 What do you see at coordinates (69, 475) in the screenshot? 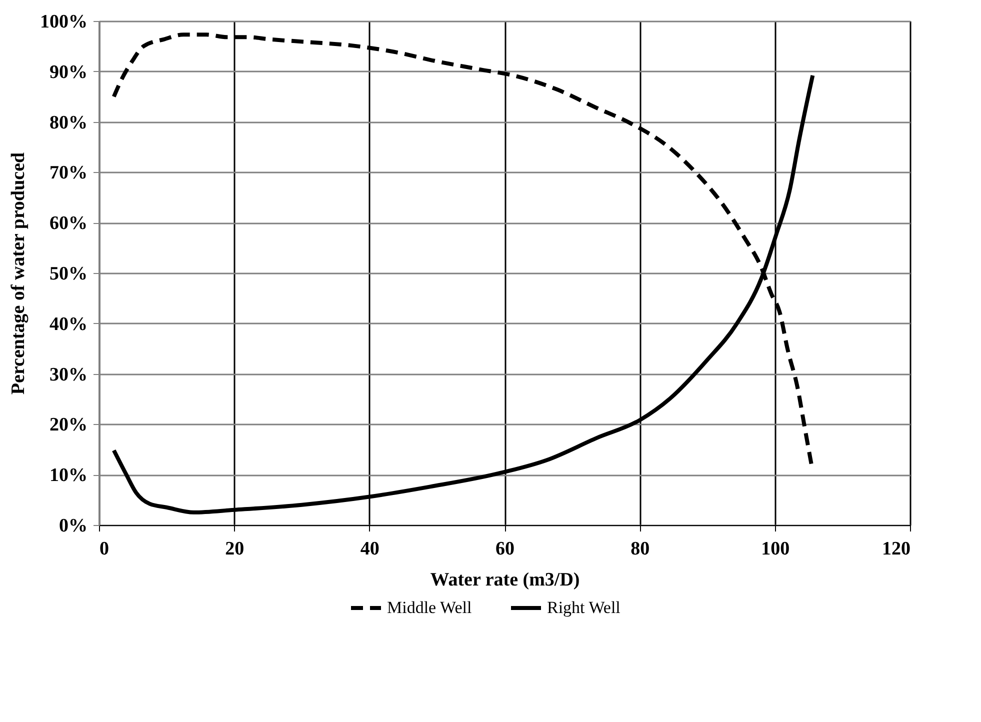
I see `y-tick-label: 10%` at bounding box center [69, 475].